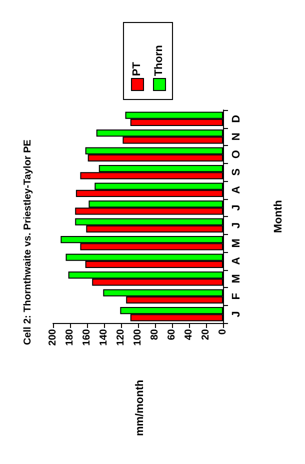 Image resolution: width=305 pixels, height=464 pixels. What do you see at coordinates (104, 337) in the screenshot?
I see `x-tick-label: 140` at bounding box center [104, 337].